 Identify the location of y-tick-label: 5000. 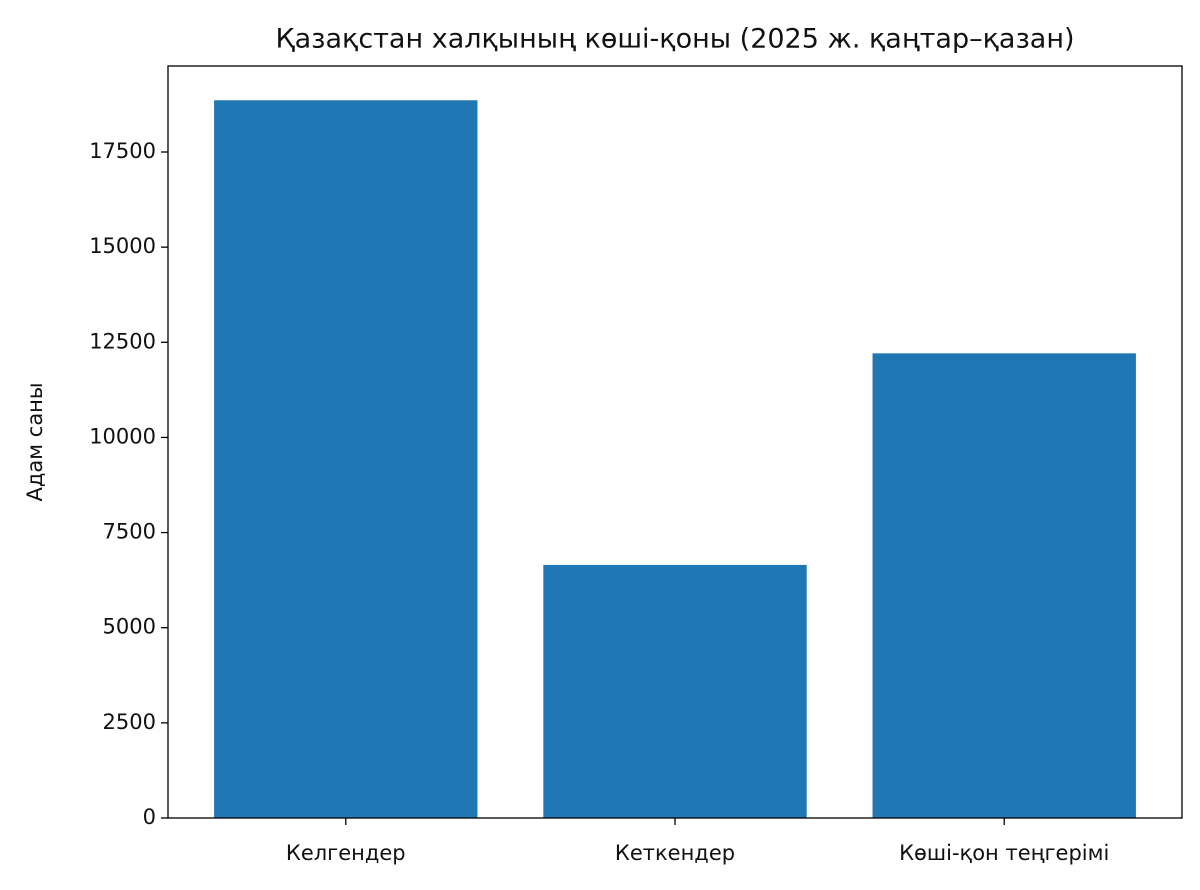
(129, 627).